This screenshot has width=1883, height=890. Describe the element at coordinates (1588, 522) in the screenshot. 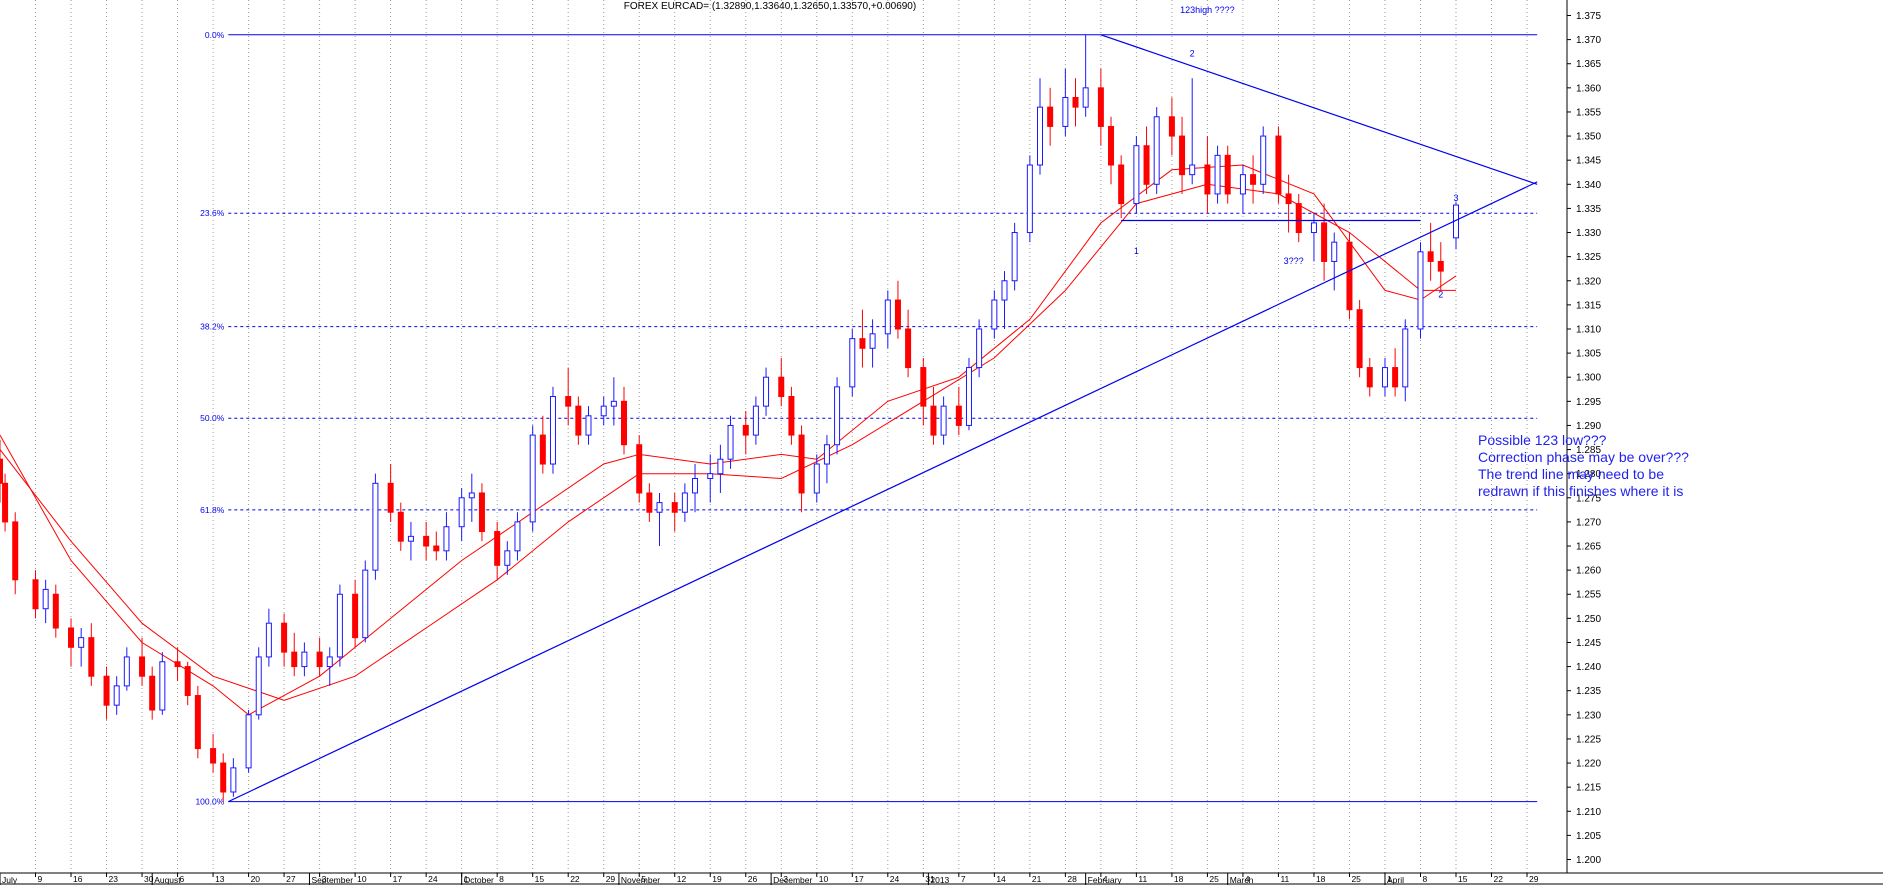

I see `y-tick-label: 1.270` at that location.